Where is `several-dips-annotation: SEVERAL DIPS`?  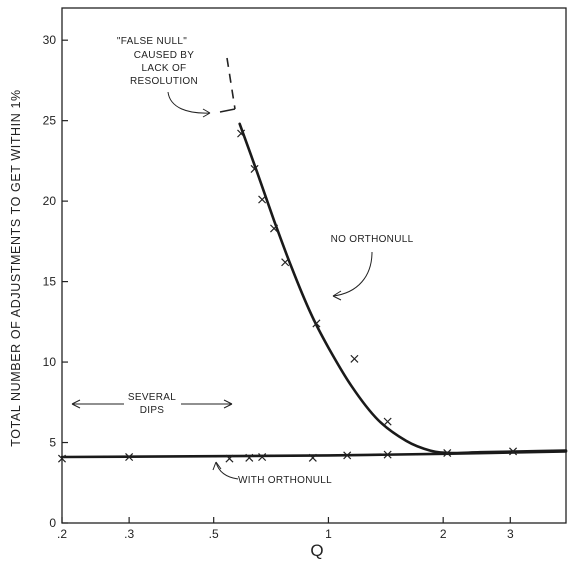
several-dips-annotation: SEVERAL DIPS is located at coordinates (152, 404).